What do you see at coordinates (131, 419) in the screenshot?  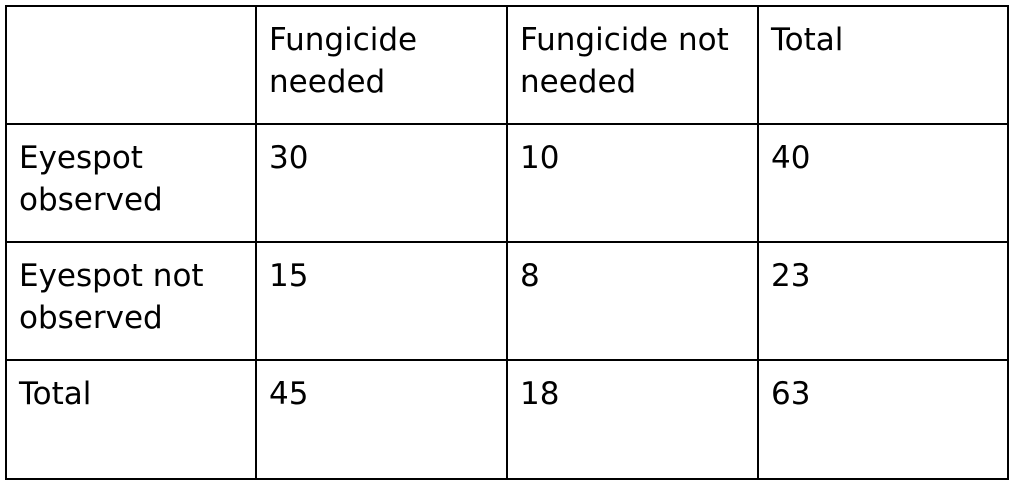 I see `row-label-total: Total` at bounding box center [131, 419].